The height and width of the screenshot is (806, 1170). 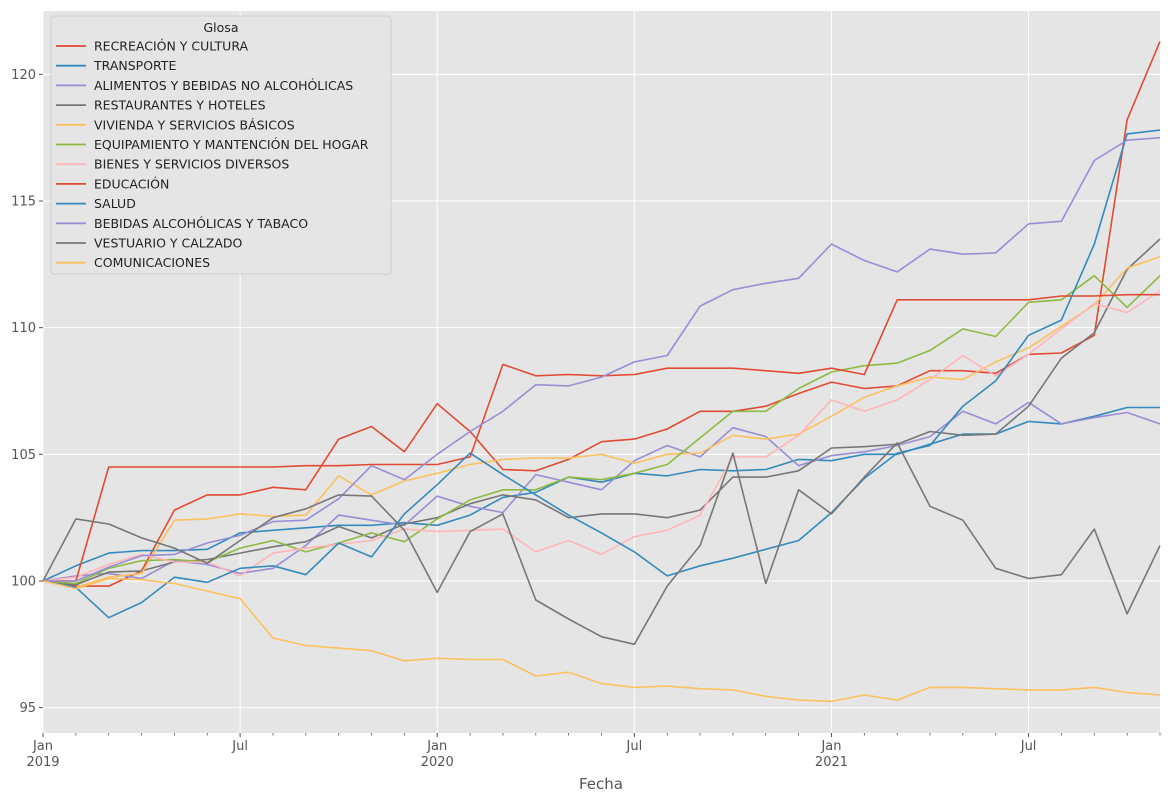 What do you see at coordinates (231, 144) in the screenshot?
I see `legend-label: EQUIPAMIENTO Y MANTENCIÓN DEL HOGAR` at bounding box center [231, 144].